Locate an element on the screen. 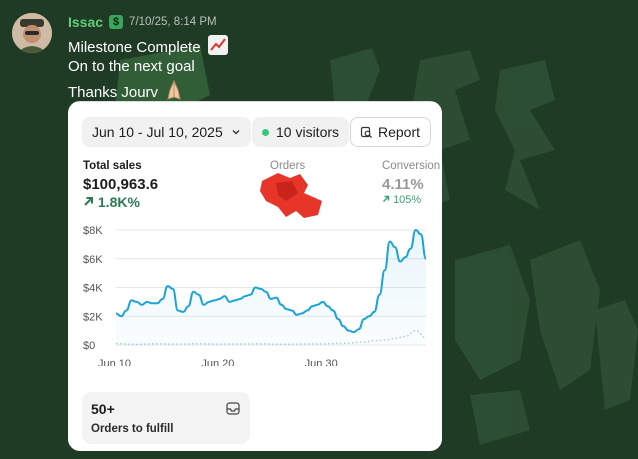  message-header: Issac $ 7/10/25, 8:14 PM is located at coordinates (142, 22).